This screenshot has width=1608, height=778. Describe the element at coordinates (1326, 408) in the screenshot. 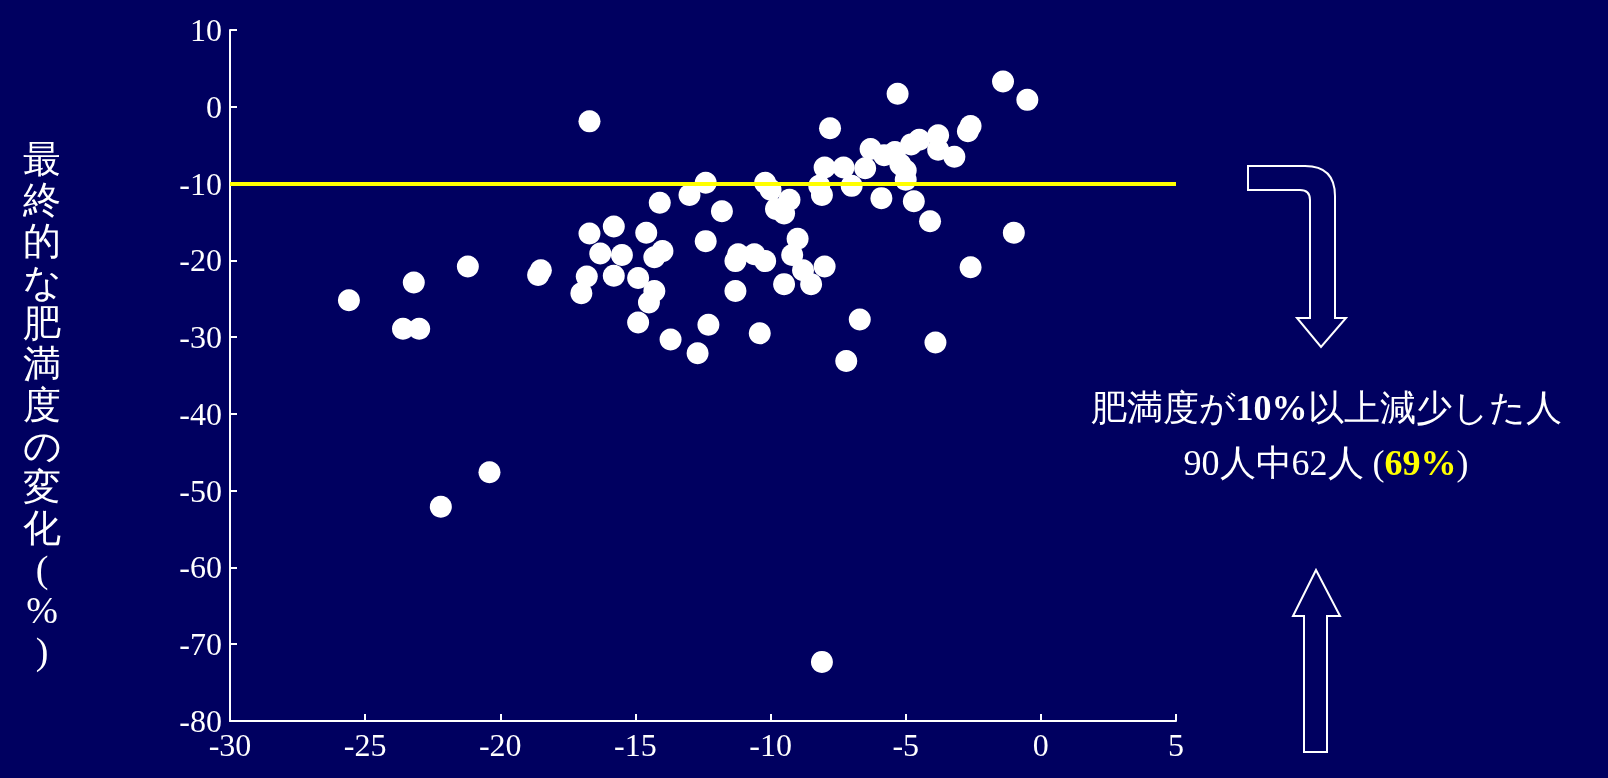

I see `annotation: 肥満度が10%以上減少した人` at that location.